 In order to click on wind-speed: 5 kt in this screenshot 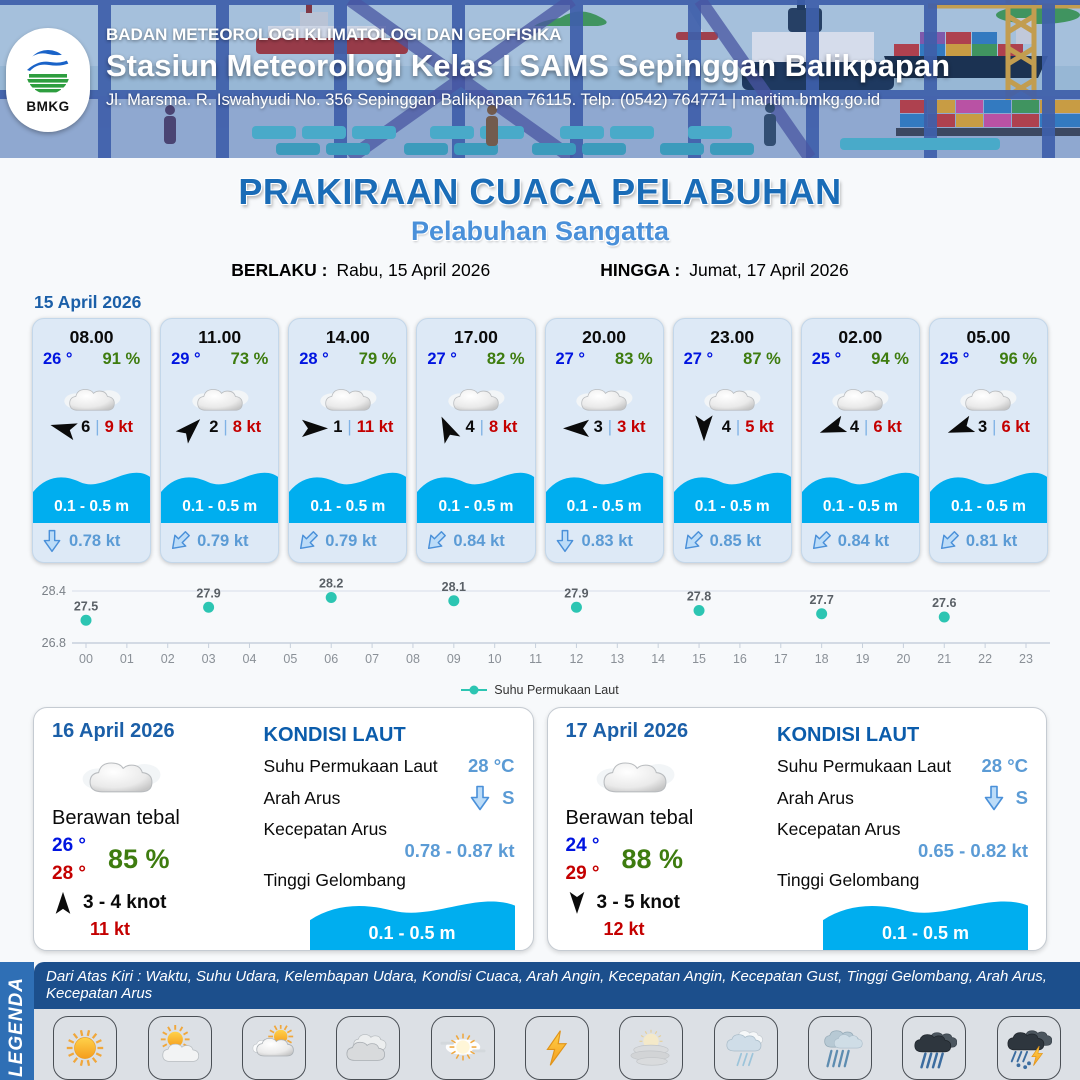, I will do `click(759, 427)`.